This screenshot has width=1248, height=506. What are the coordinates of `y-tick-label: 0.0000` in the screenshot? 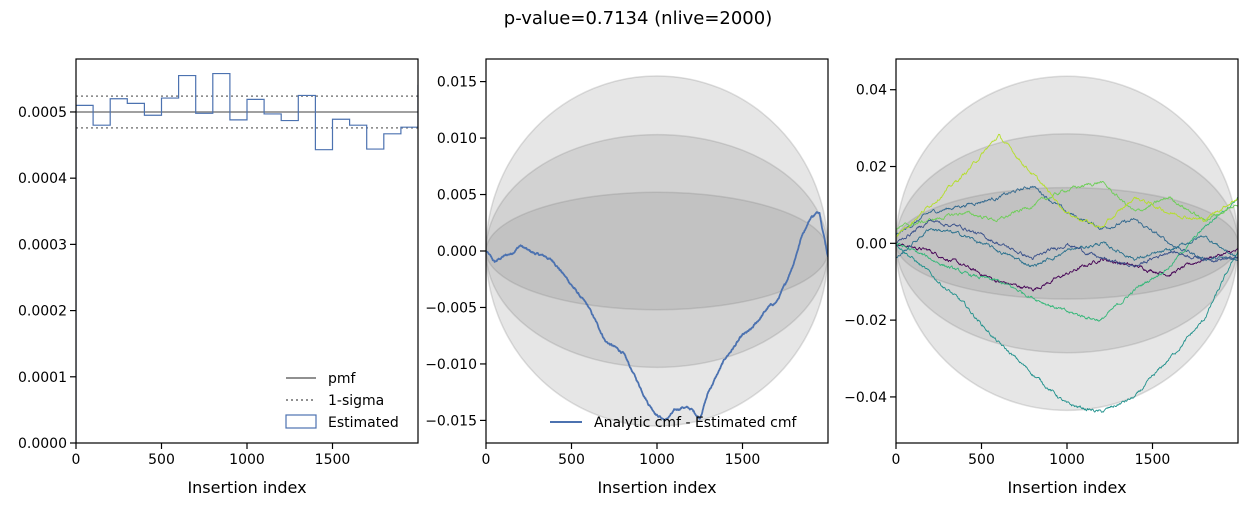 It's located at (42, 444).